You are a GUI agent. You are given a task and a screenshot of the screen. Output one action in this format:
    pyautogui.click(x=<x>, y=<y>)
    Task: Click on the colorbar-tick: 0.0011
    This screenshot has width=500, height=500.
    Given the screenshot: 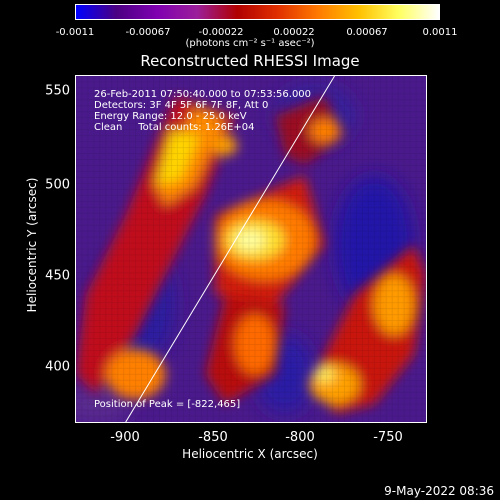 What is the action you would take?
    pyautogui.click(x=440, y=32)
    